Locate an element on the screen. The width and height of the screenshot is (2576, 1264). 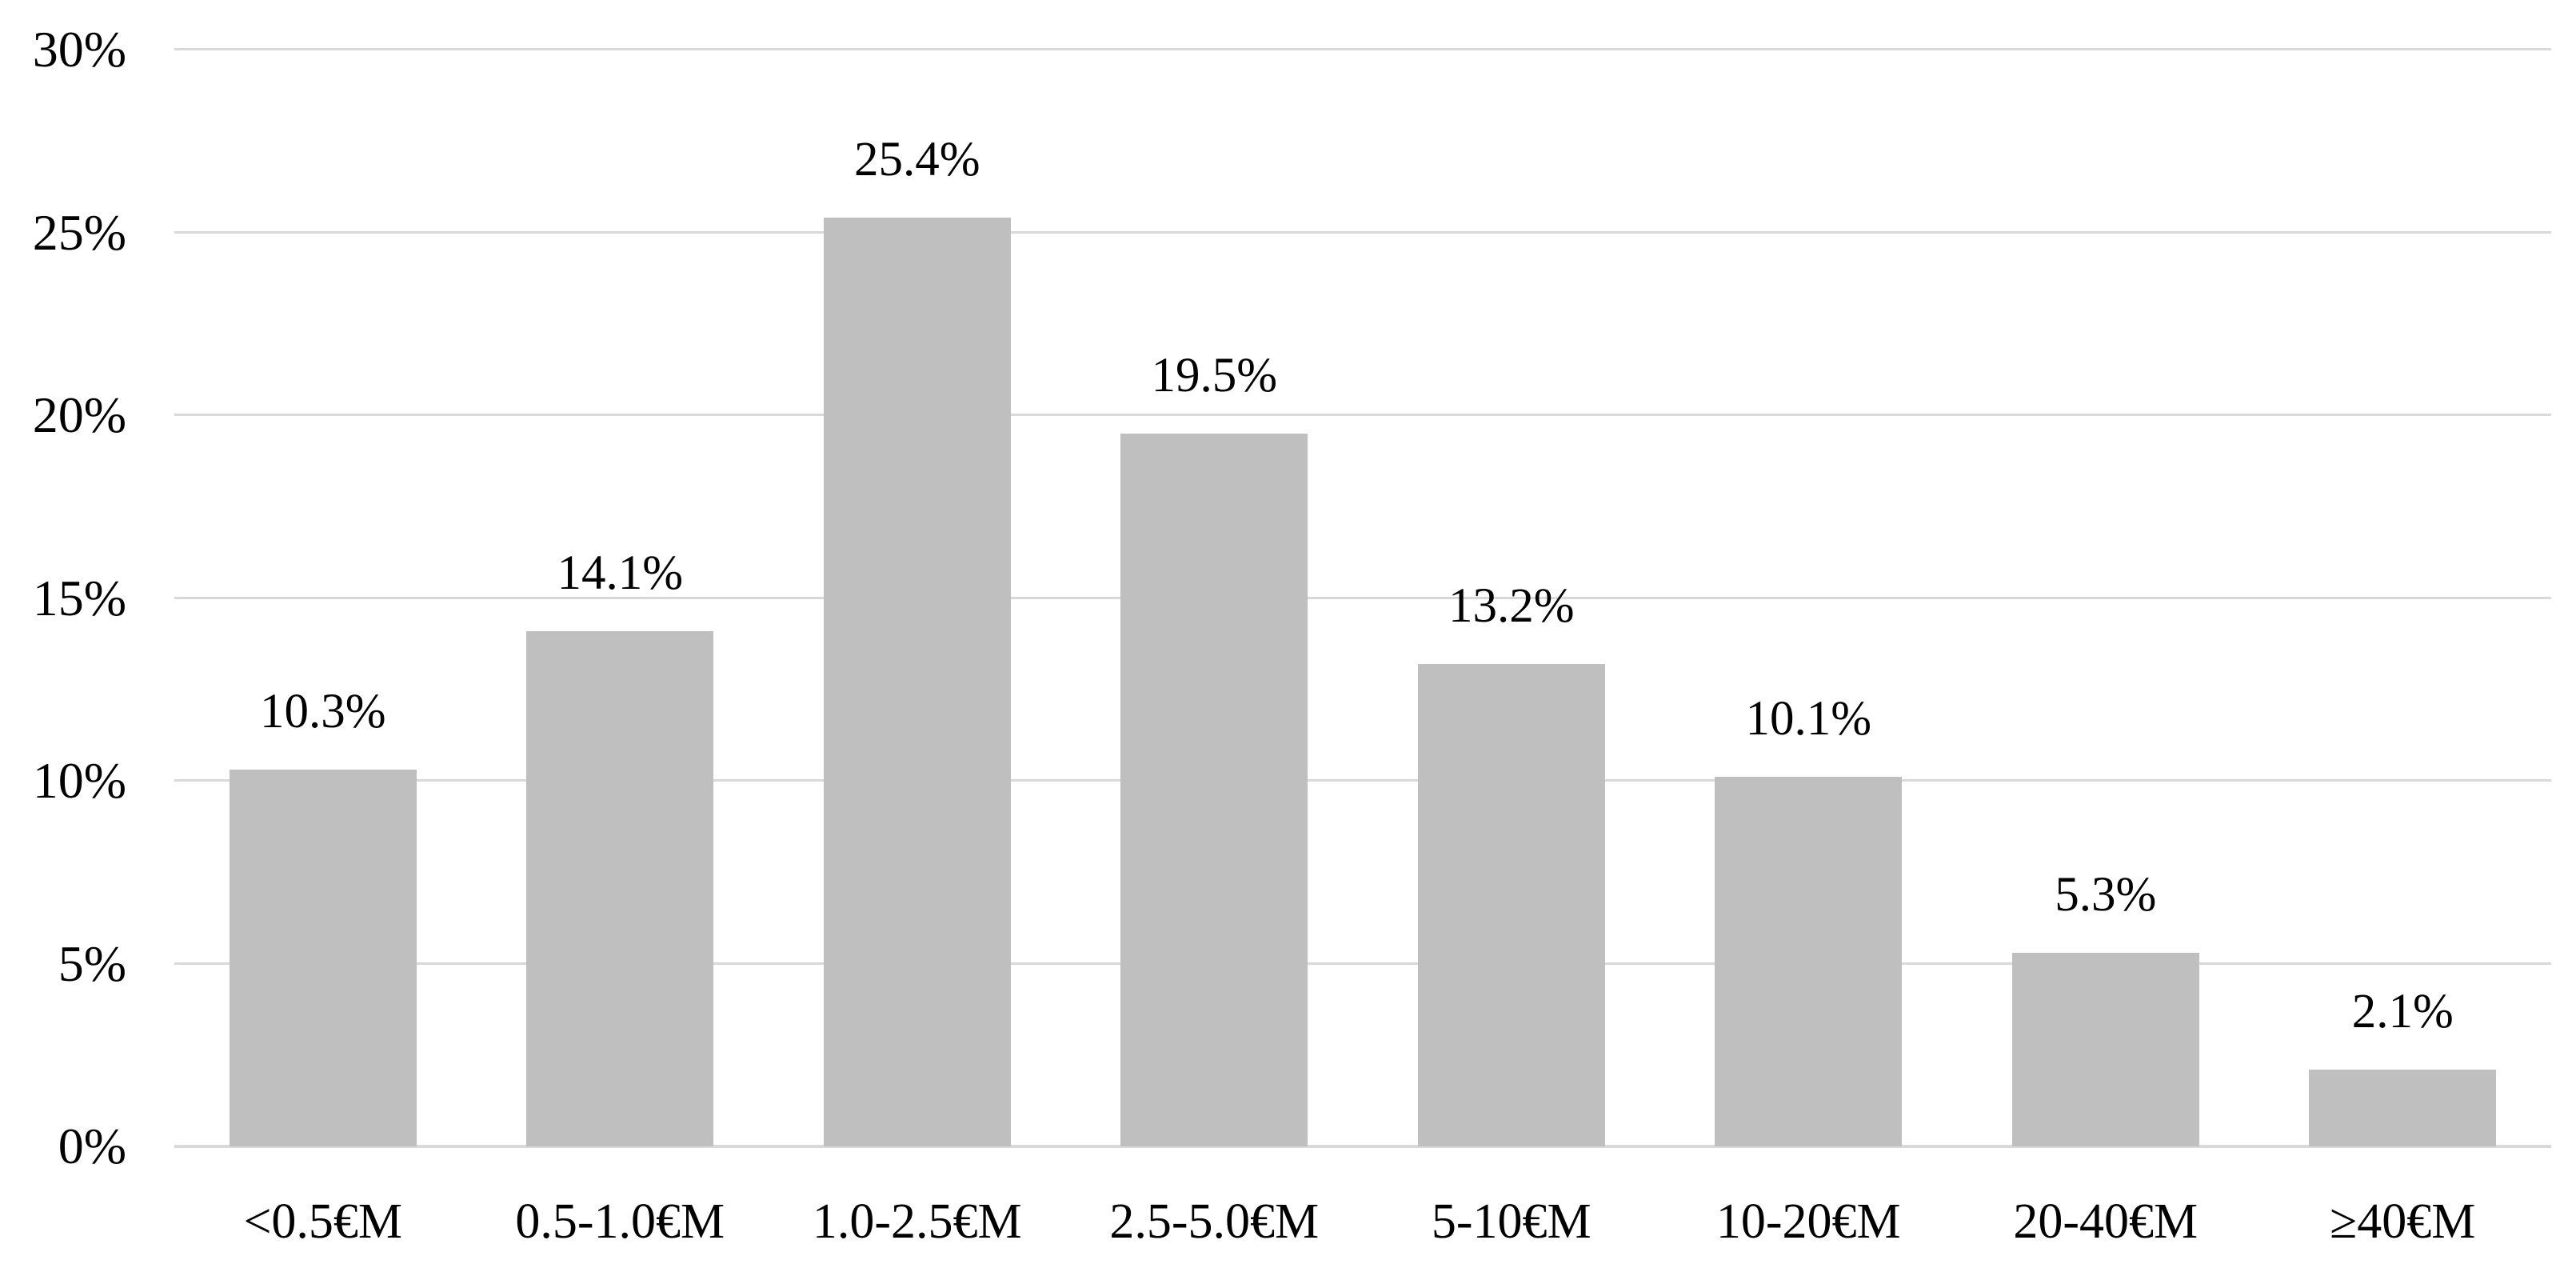
bar-slot: 10.3% is located at coordinates (323, 598).